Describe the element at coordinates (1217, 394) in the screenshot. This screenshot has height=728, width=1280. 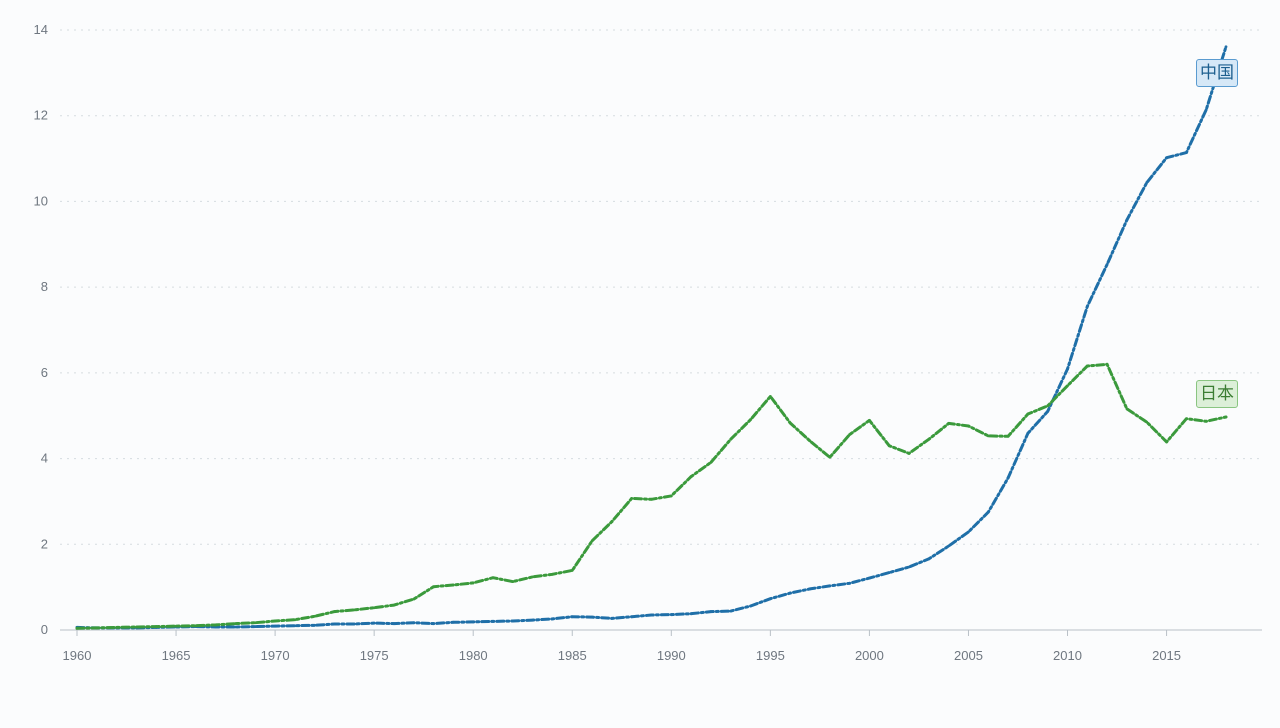
I see `legend-label-japan: 日本` at that location.